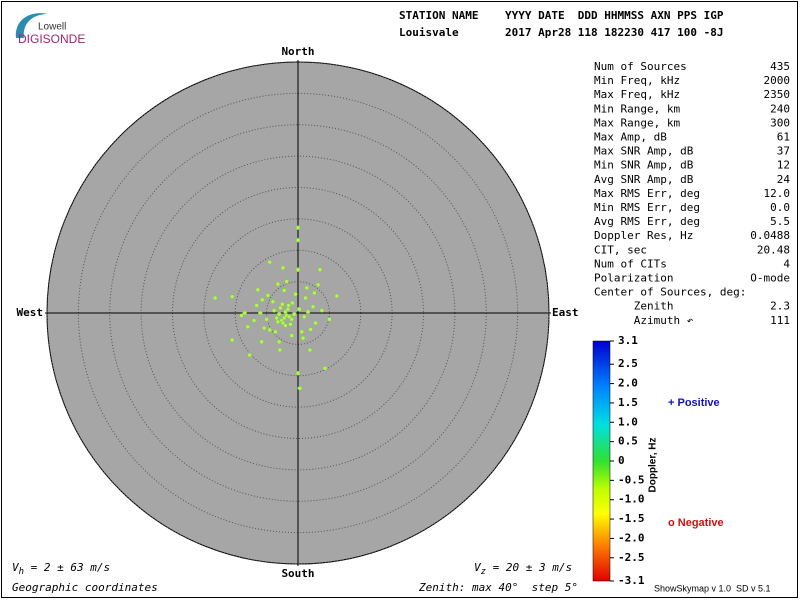 The height and width of the screenshot is (600, 800). I want to click on stat-label: Max Range, km, so click(637, 122).